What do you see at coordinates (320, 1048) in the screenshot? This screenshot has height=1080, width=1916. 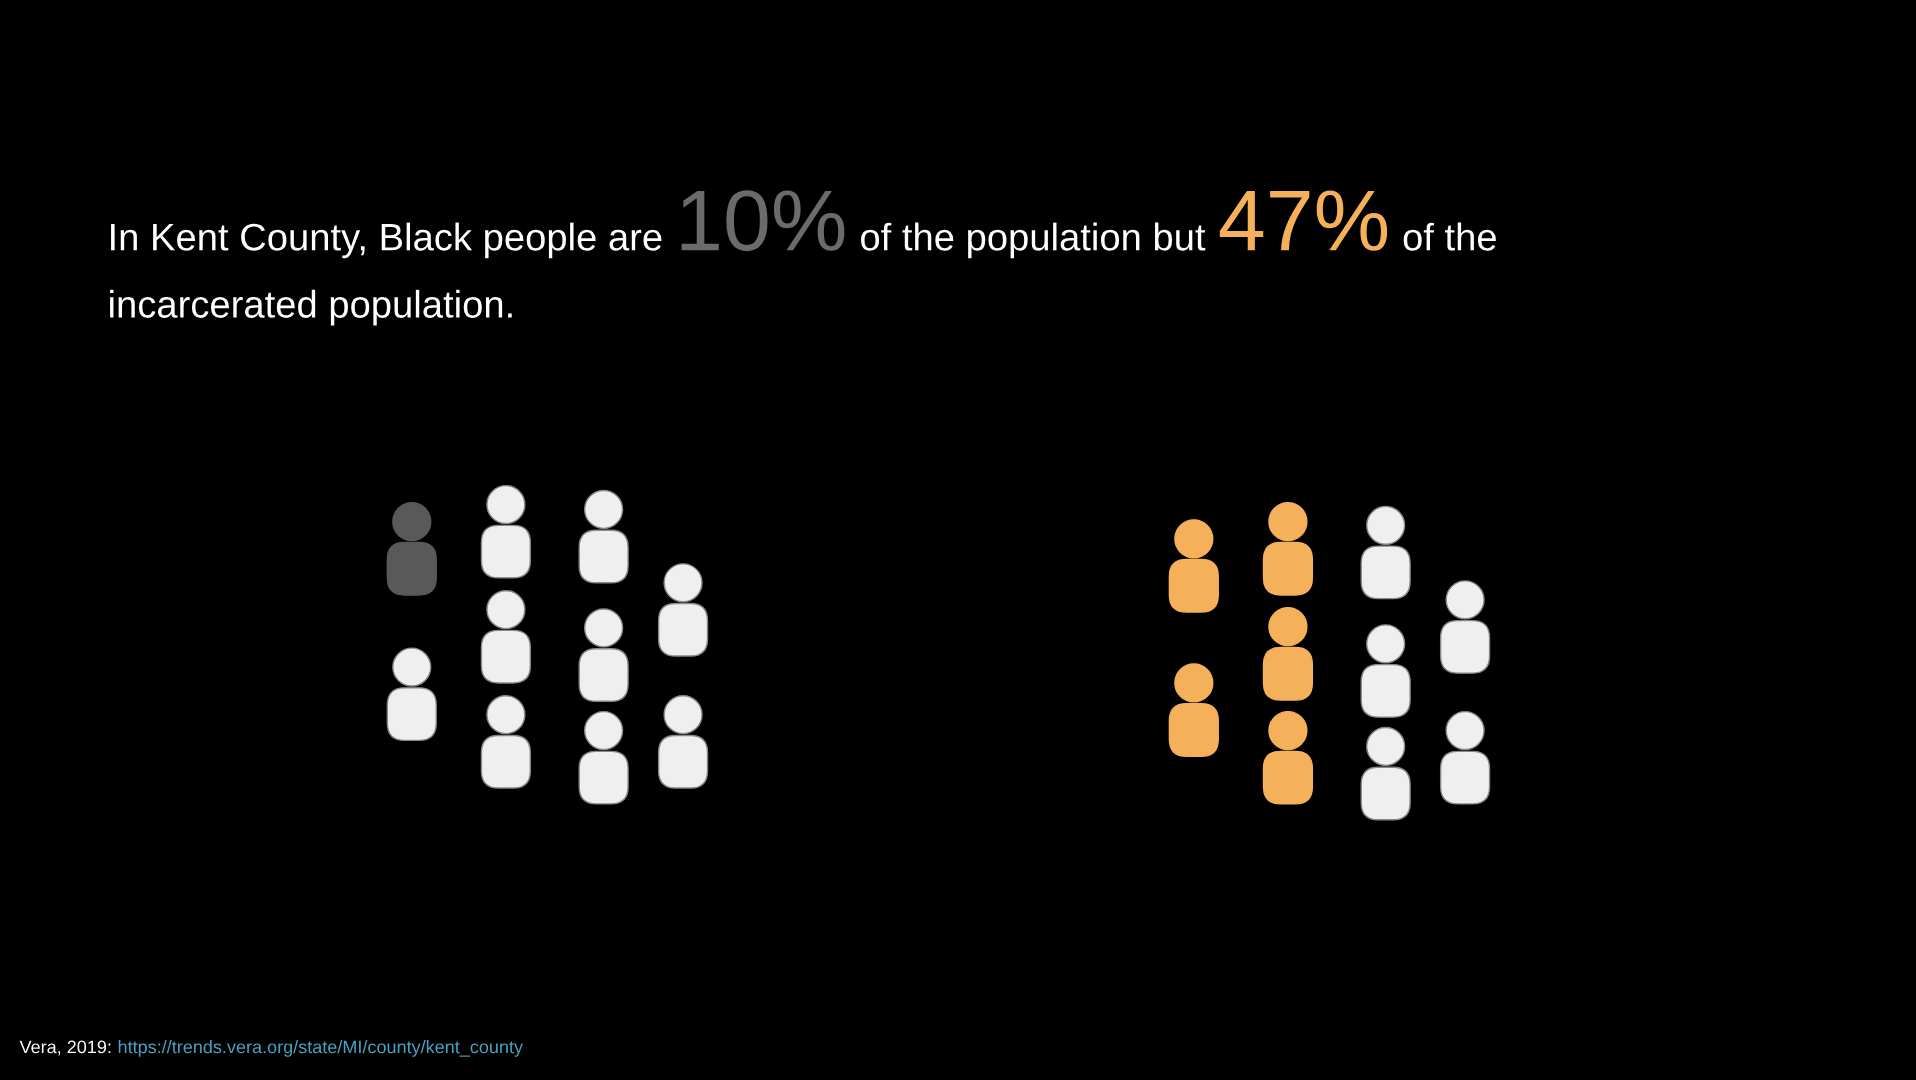 I see `text: https://trends.vera.org/state/MI/county/kent_county` at bounding box center [320, 1048].